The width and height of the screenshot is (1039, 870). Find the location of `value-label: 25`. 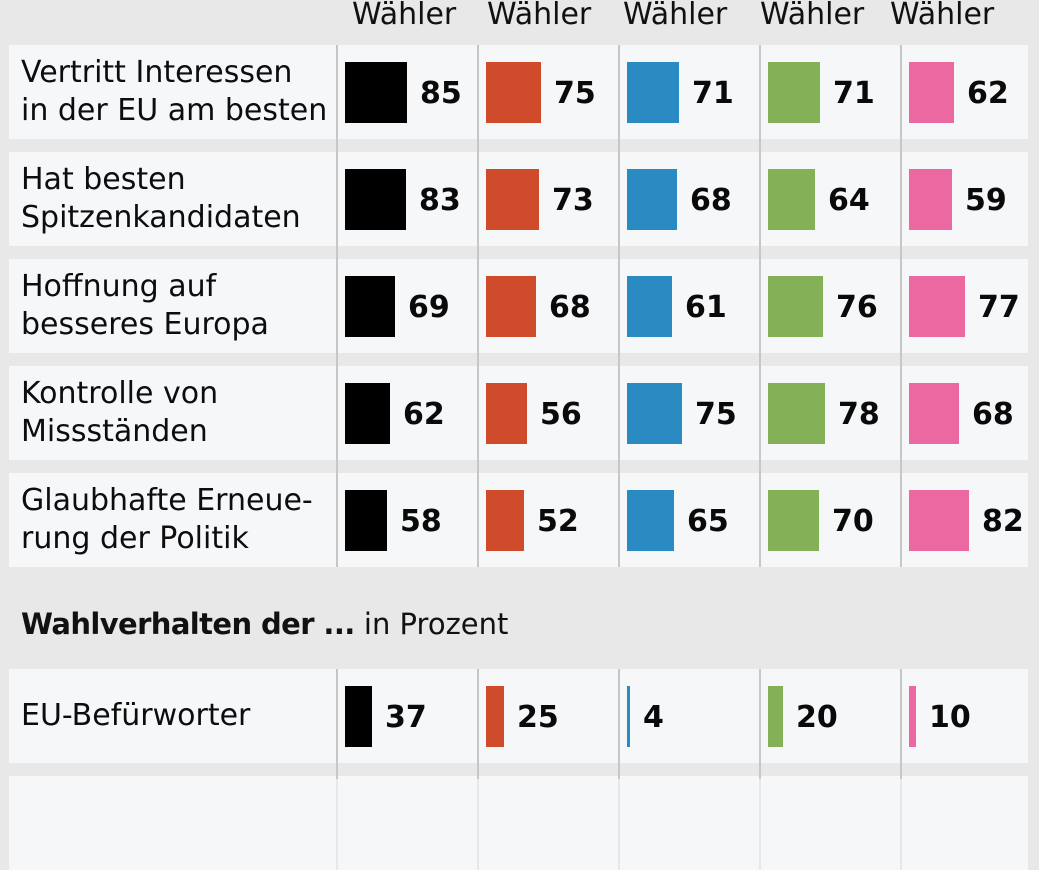

value-label: 25 is located at coordinates (538, 717).